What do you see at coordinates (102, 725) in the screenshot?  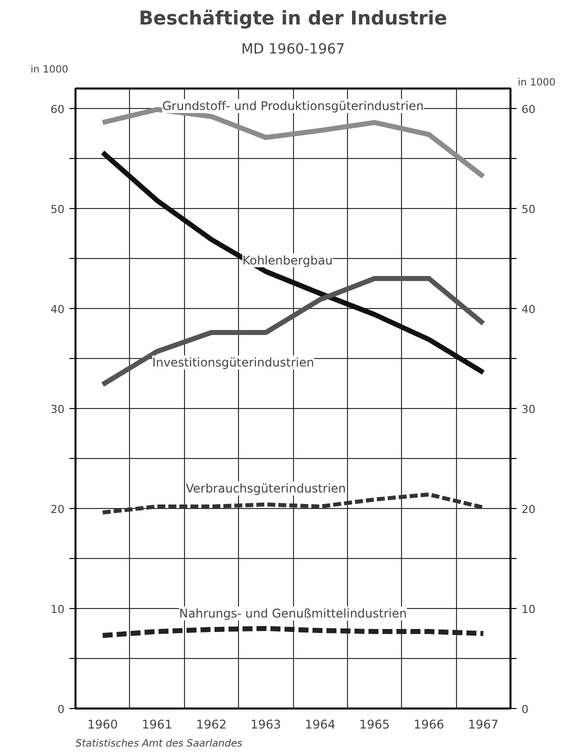 I see `x-tick-label: 1960` at bounding box center [102, 725].